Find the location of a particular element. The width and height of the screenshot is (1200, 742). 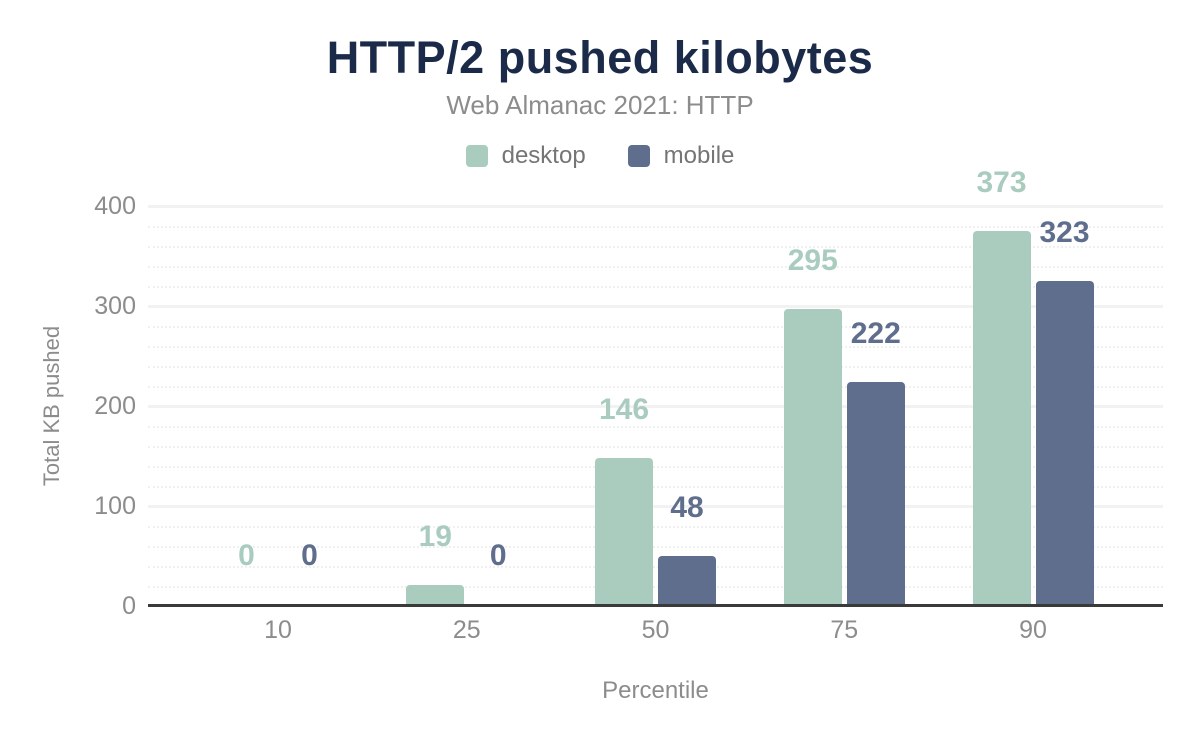

y-axis-tick-label: 300 is located at coordinates (115, 306).